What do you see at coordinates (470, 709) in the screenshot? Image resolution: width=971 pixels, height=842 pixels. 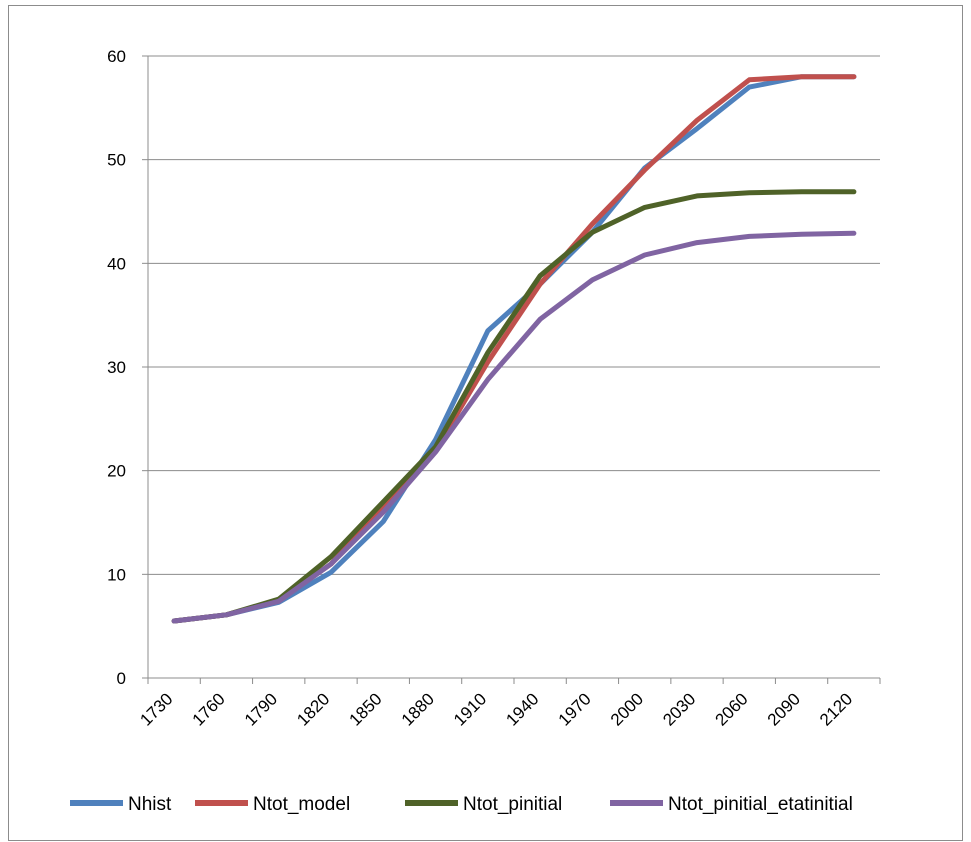 I see `x-tick-label: 1910` at bounding box center [470, 709].